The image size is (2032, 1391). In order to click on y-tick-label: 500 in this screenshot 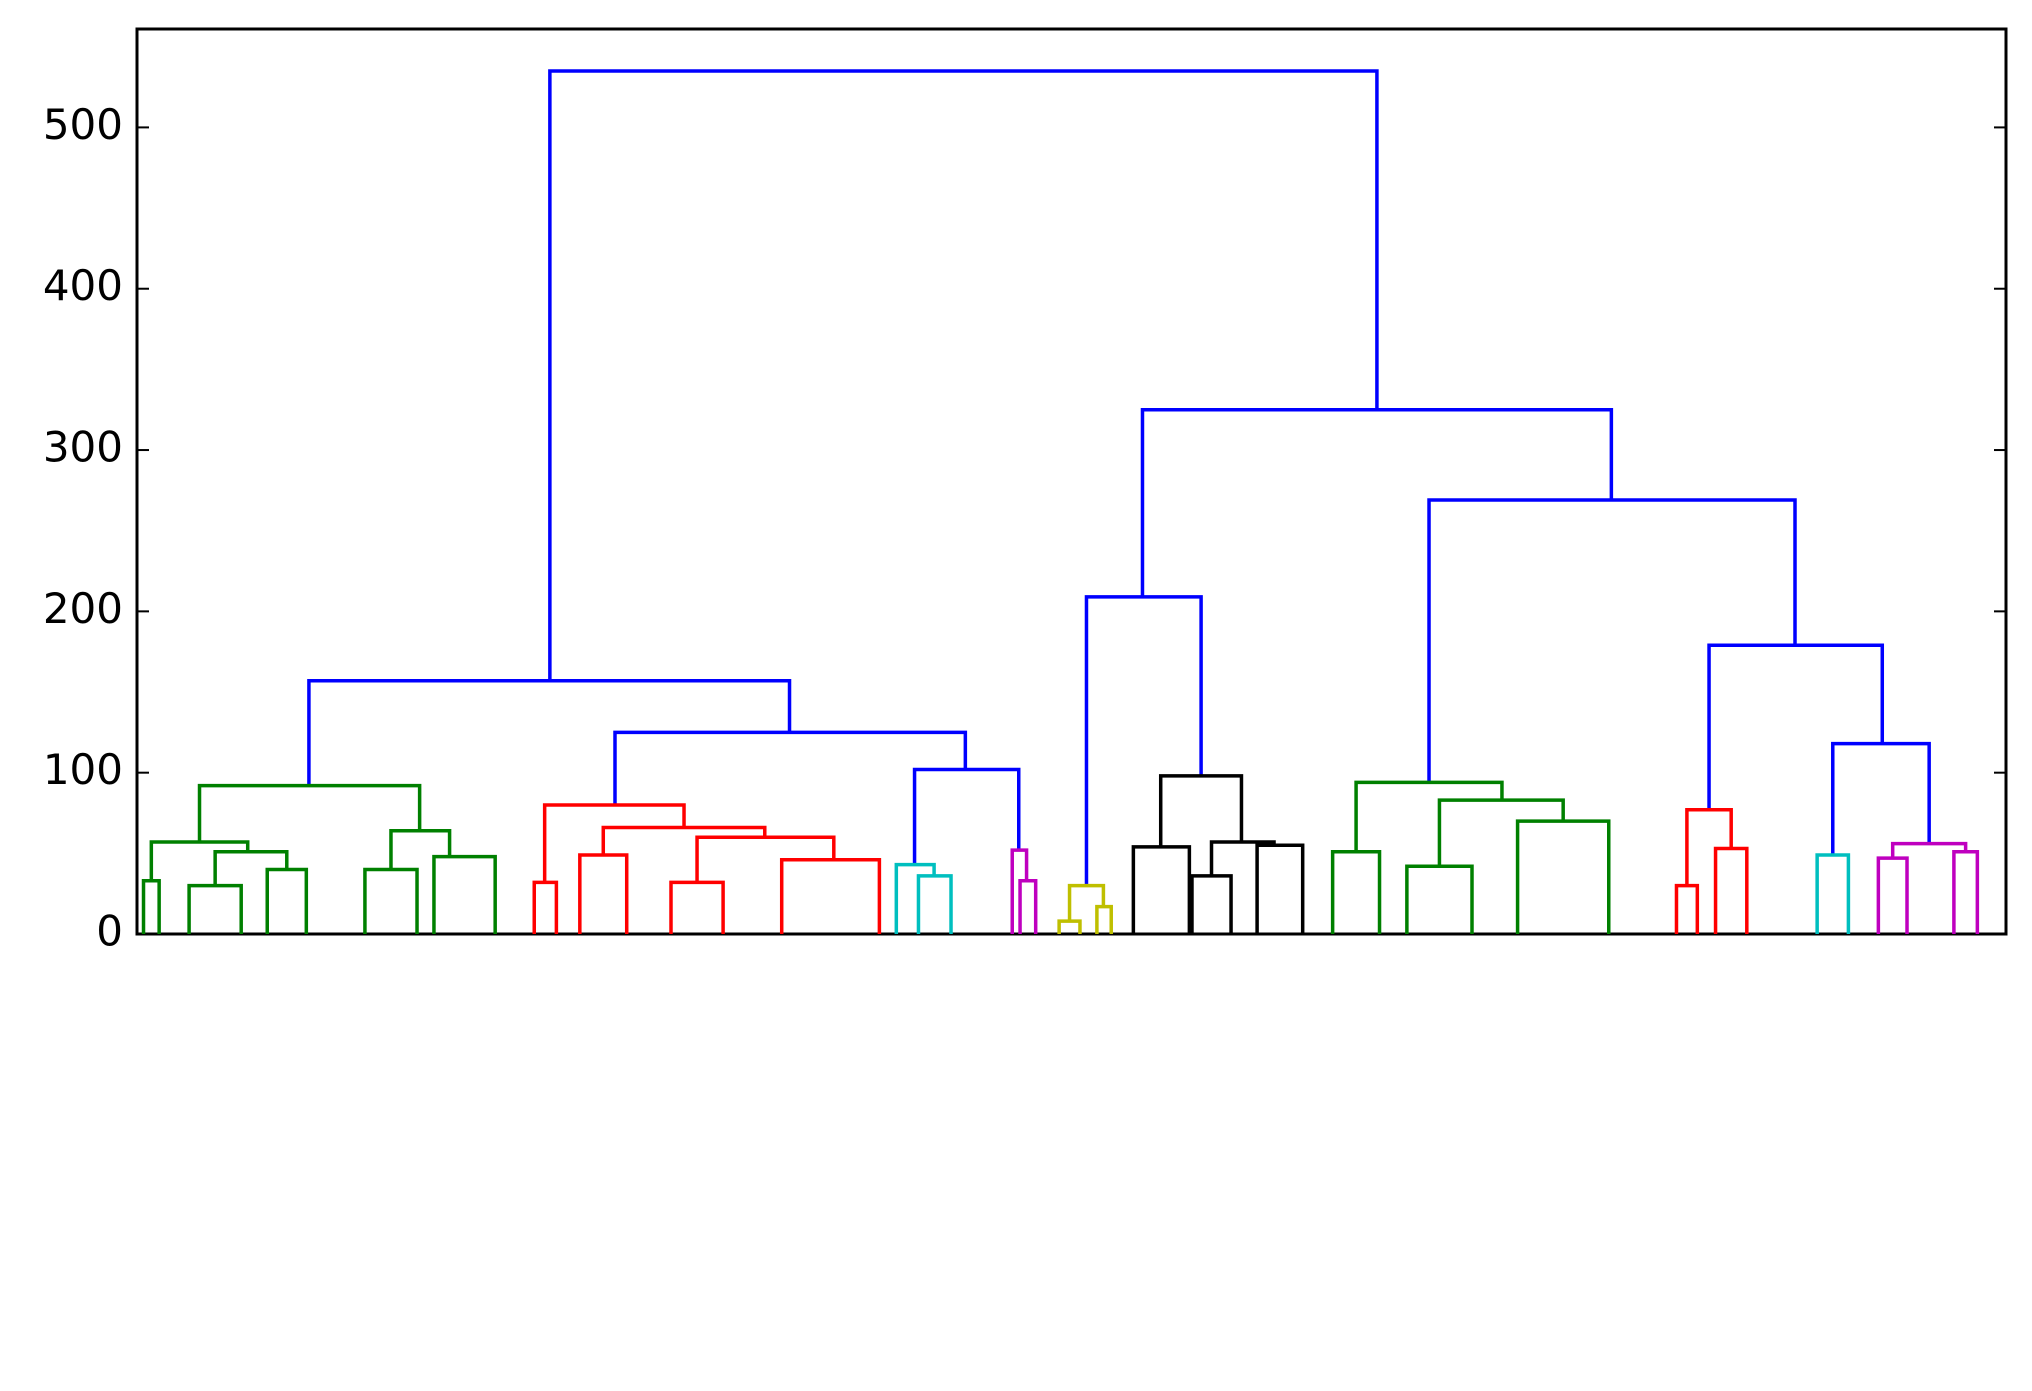, I will do `click(83, 124)`.